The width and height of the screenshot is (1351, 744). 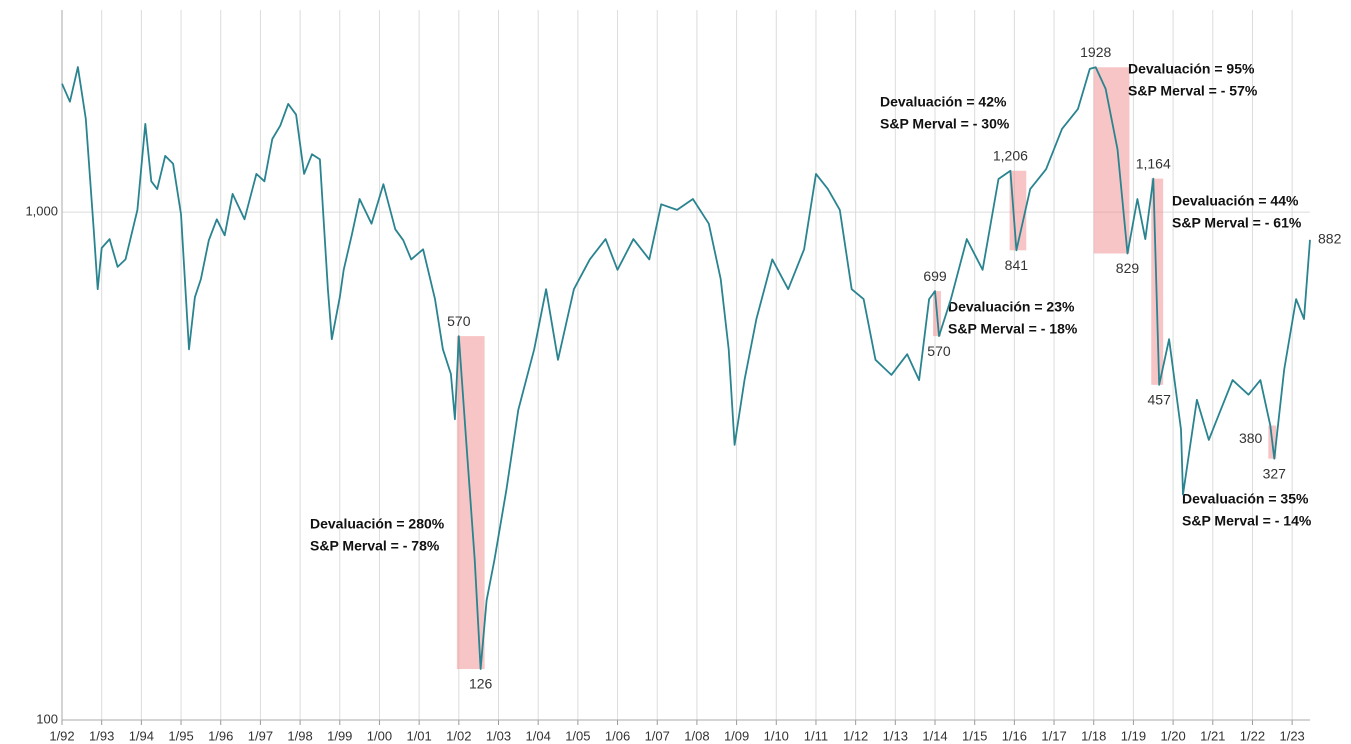 I want to click on annotation: Devaluación = 35%, so click(x=1245, y=499).